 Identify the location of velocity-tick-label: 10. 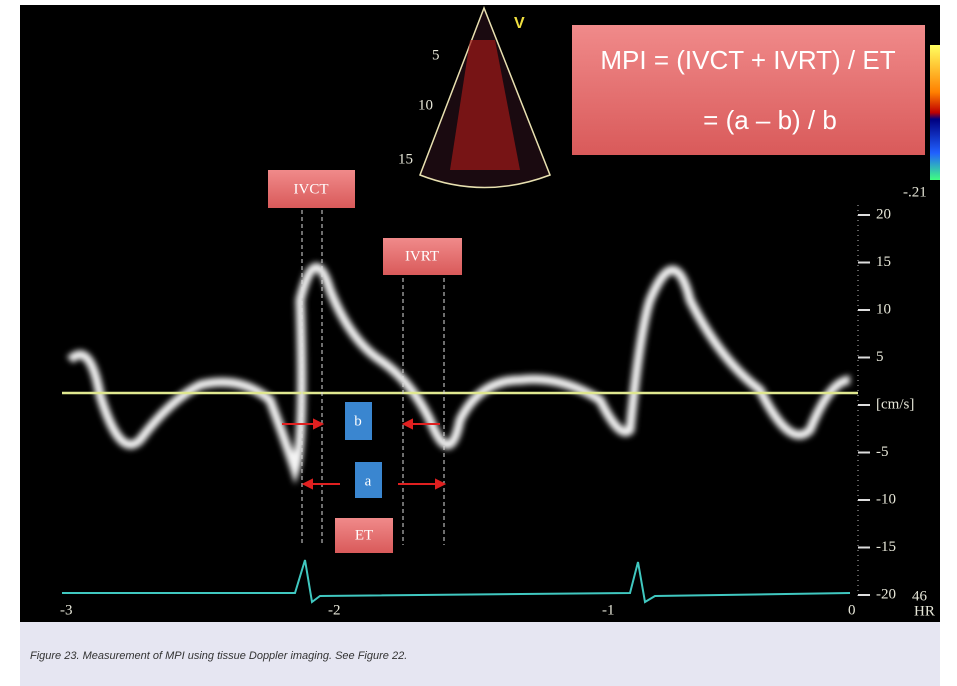
(883, 309).